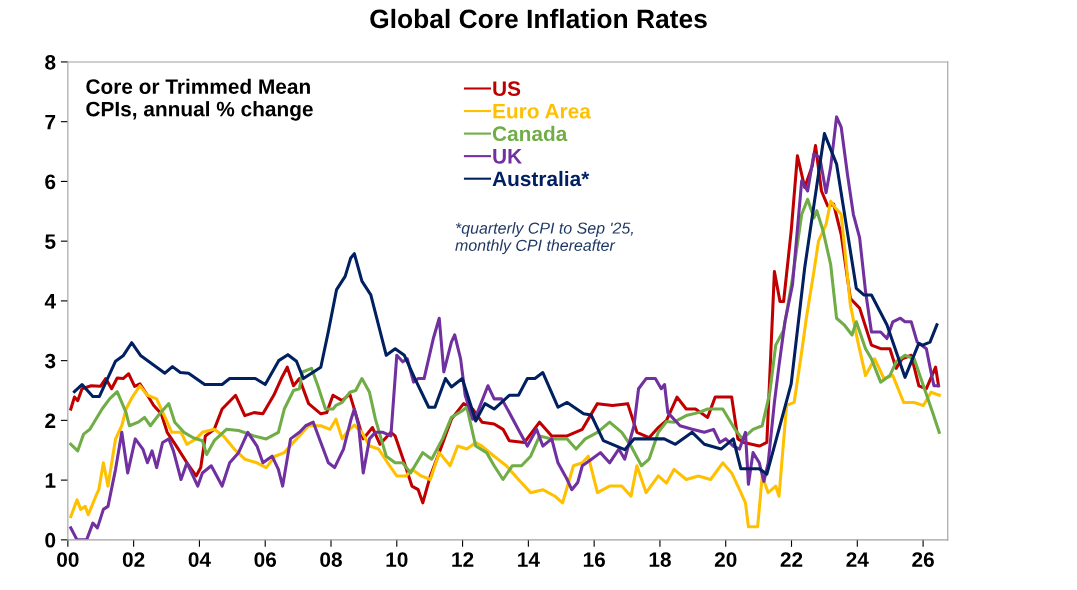 The height and width of the screenshot is (590, 1077). I want to click on x-tick-label: 26, so click(923, 559).